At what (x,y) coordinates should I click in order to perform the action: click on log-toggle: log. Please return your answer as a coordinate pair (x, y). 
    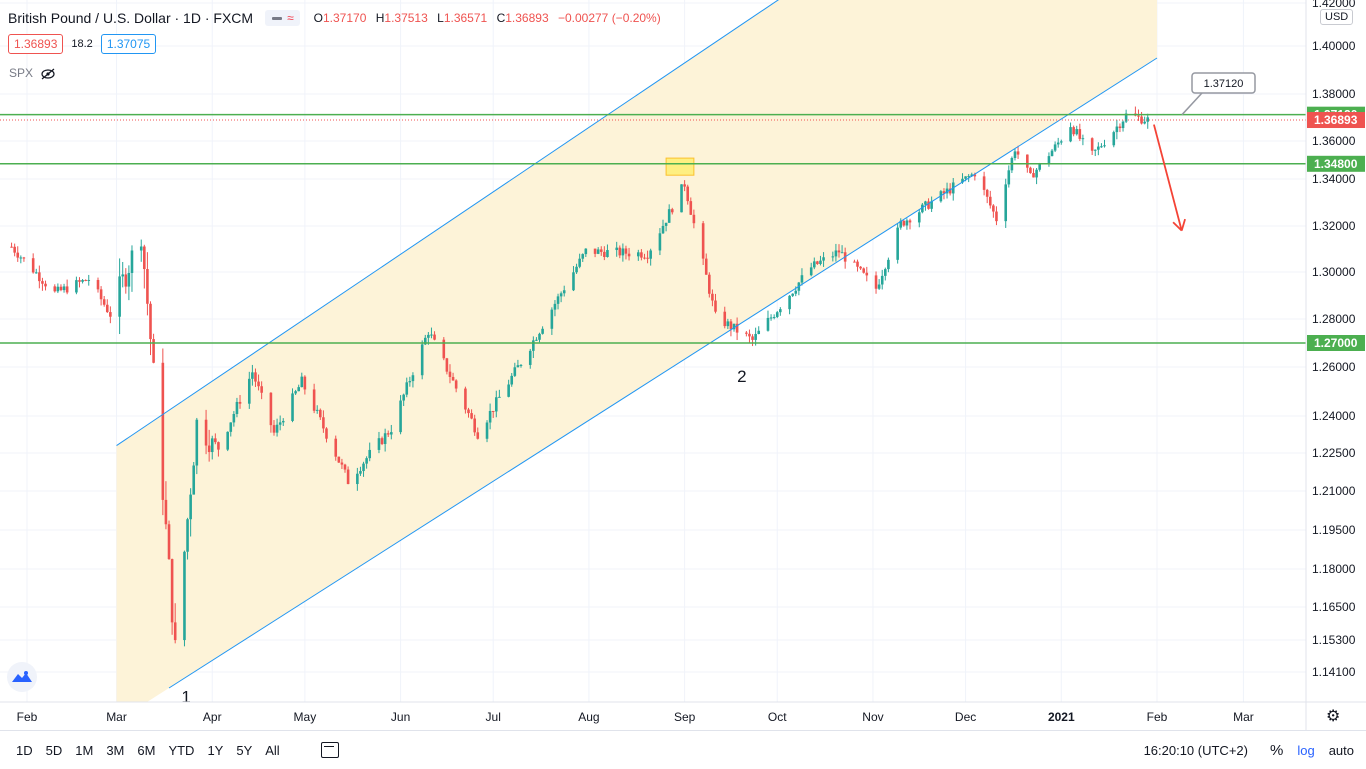
    Looking at the image, I should click on (1306, 750).